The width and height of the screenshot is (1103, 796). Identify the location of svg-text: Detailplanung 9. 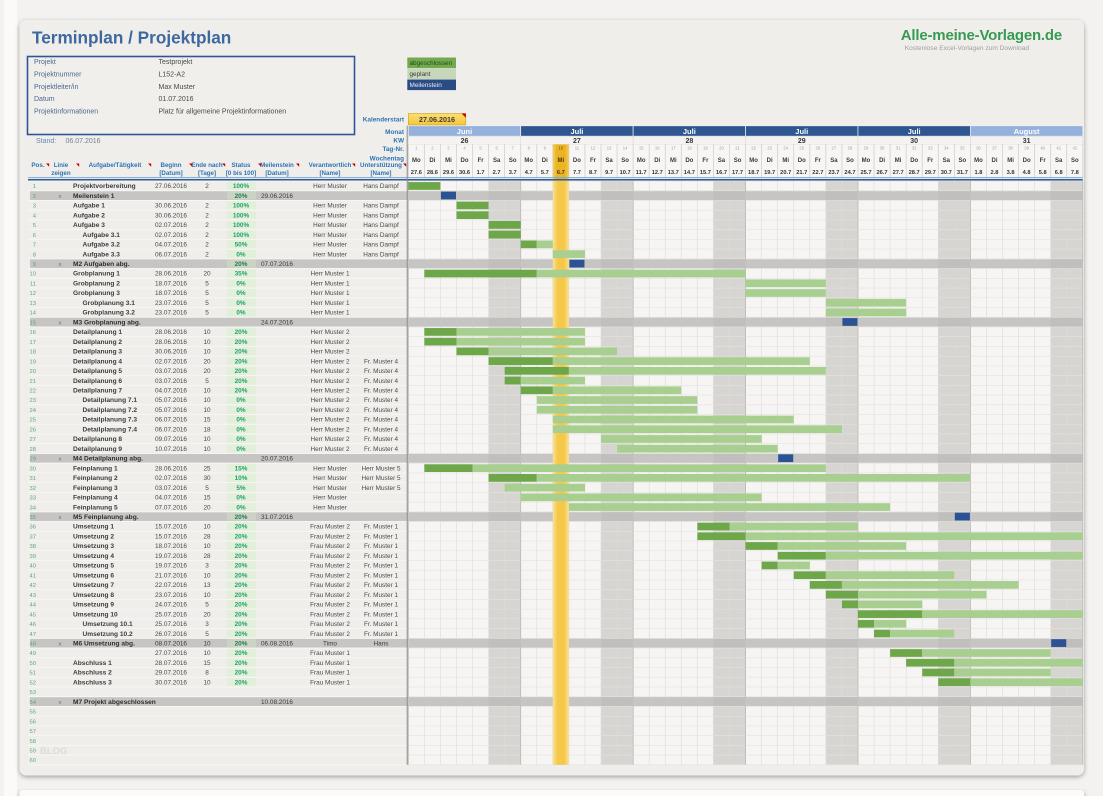
(97, 449).